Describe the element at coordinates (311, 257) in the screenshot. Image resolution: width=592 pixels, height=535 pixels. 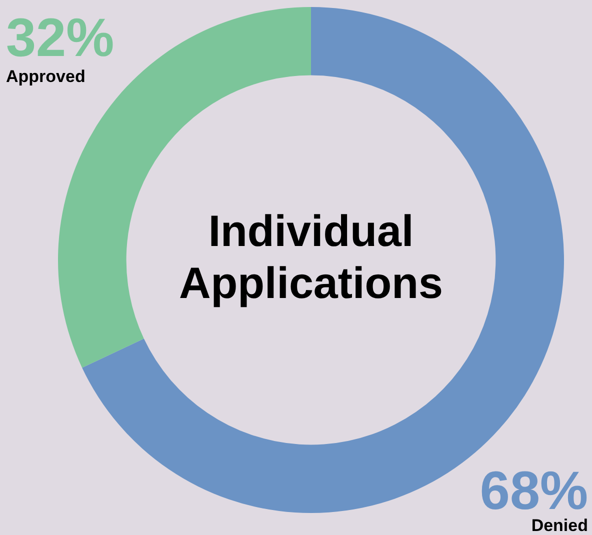
I see `text: Individual Applications` at that location.